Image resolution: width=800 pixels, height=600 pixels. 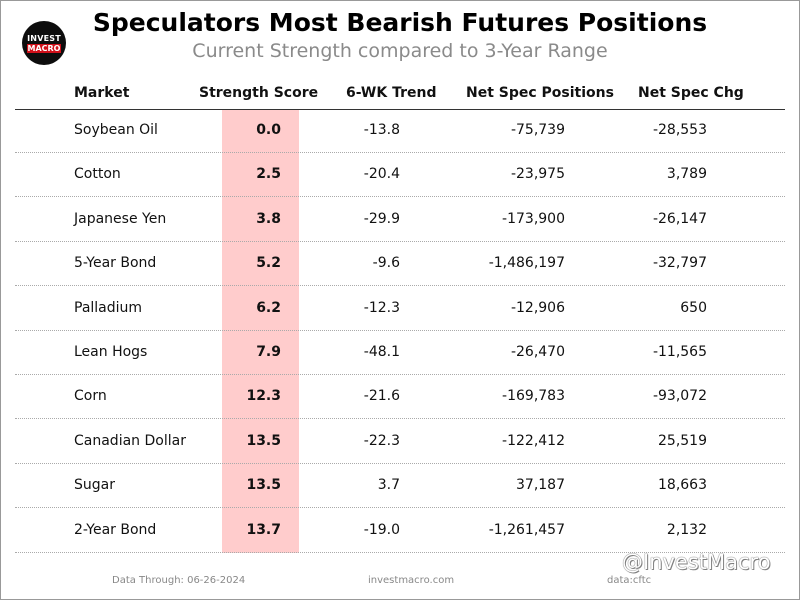 What do you see at coordinates (388, 485) in the screenshot?
I see `cell-6wk-trend: 3.7` at bounding box center [388, 485].